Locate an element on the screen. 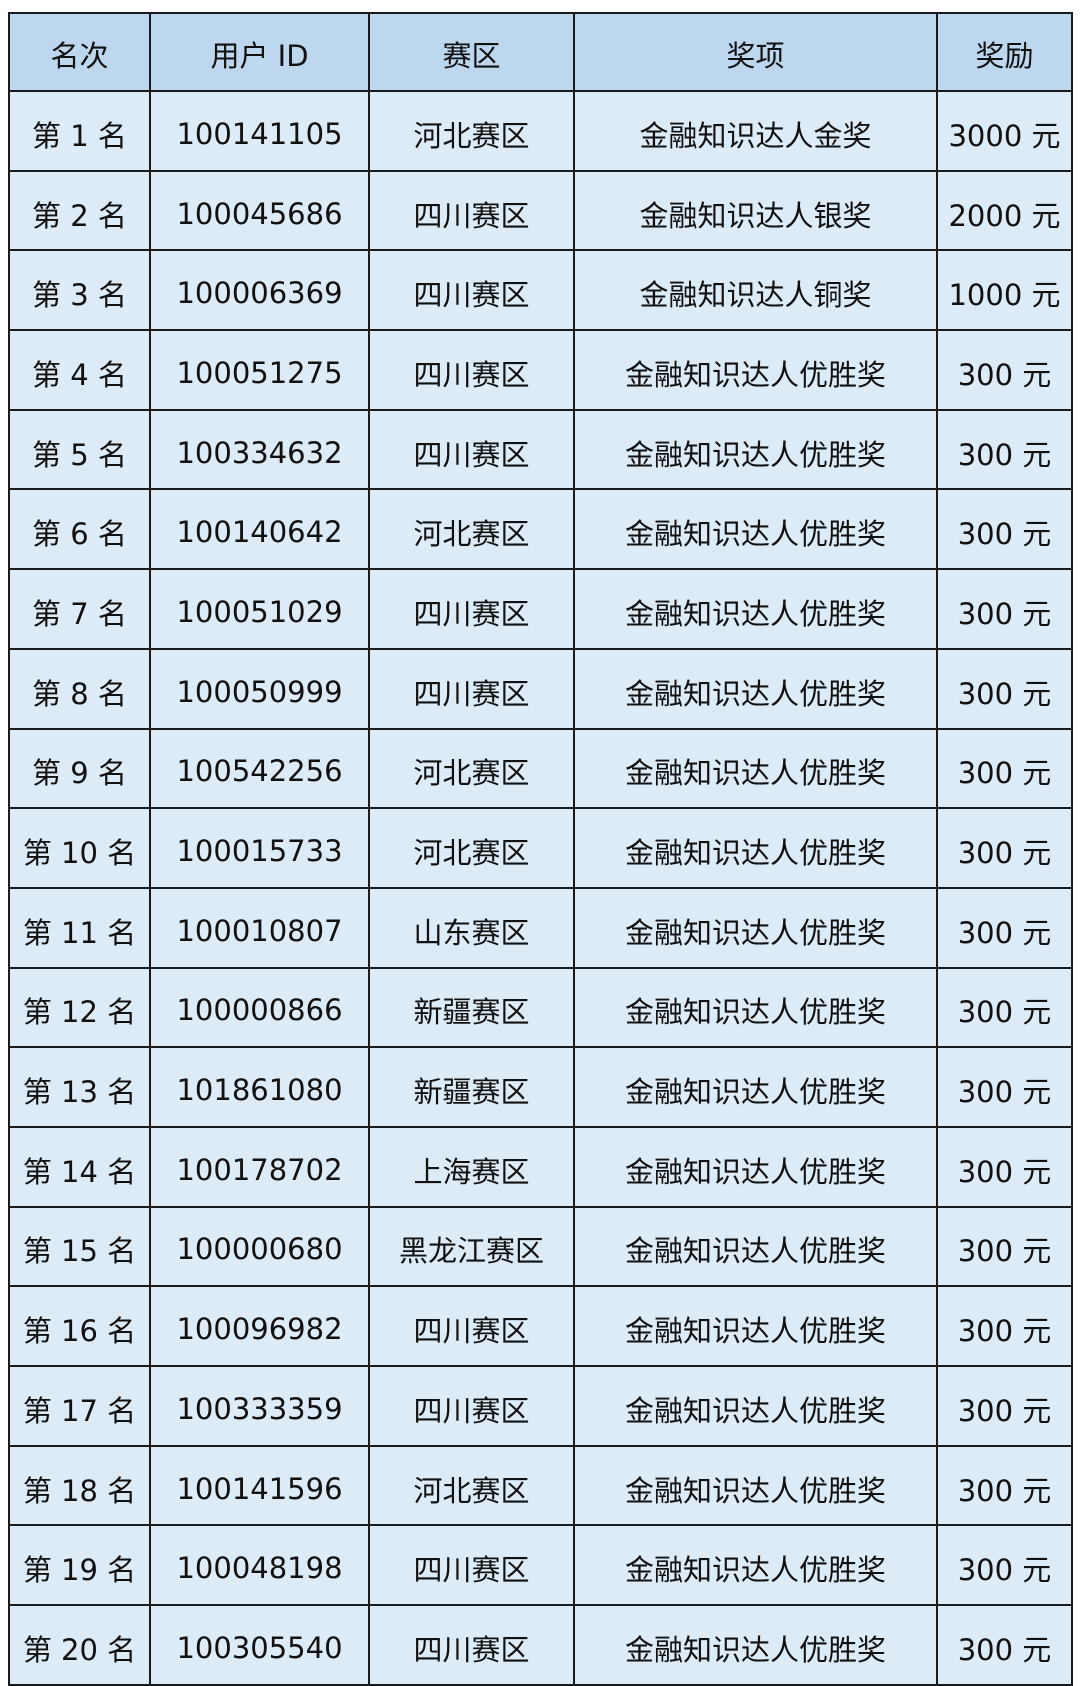 This screenshot has height=1686, width=1080. rank-cell: 第 3 名 is located at coordinates (79, 290).